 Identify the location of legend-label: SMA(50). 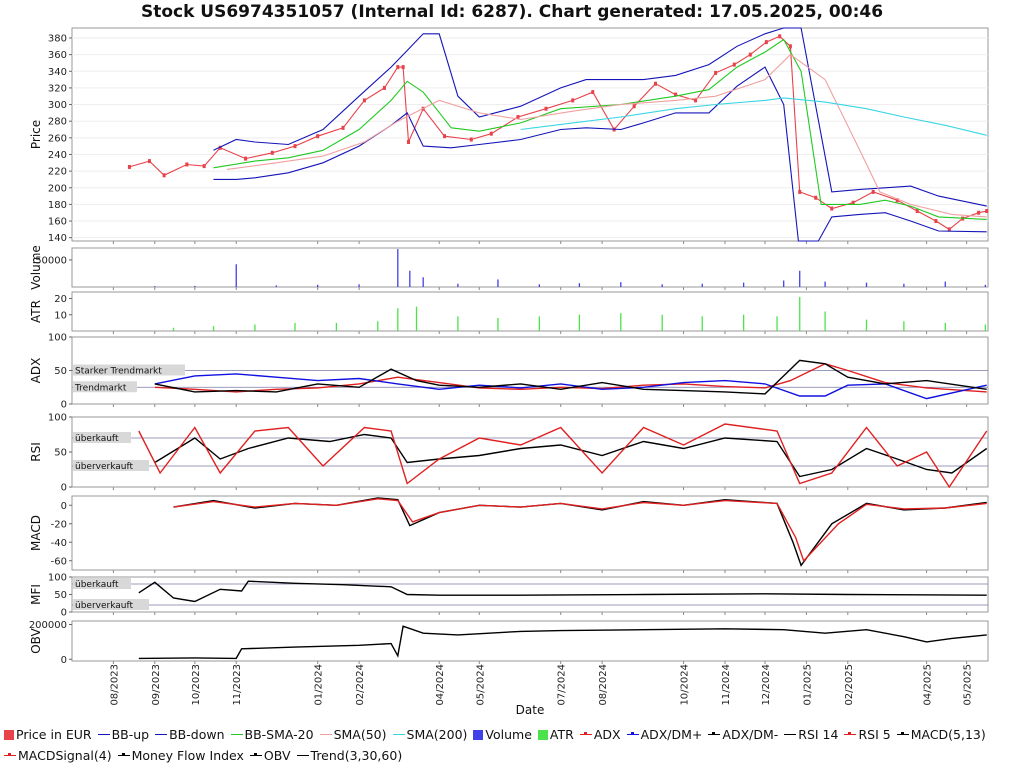
(360, 734).